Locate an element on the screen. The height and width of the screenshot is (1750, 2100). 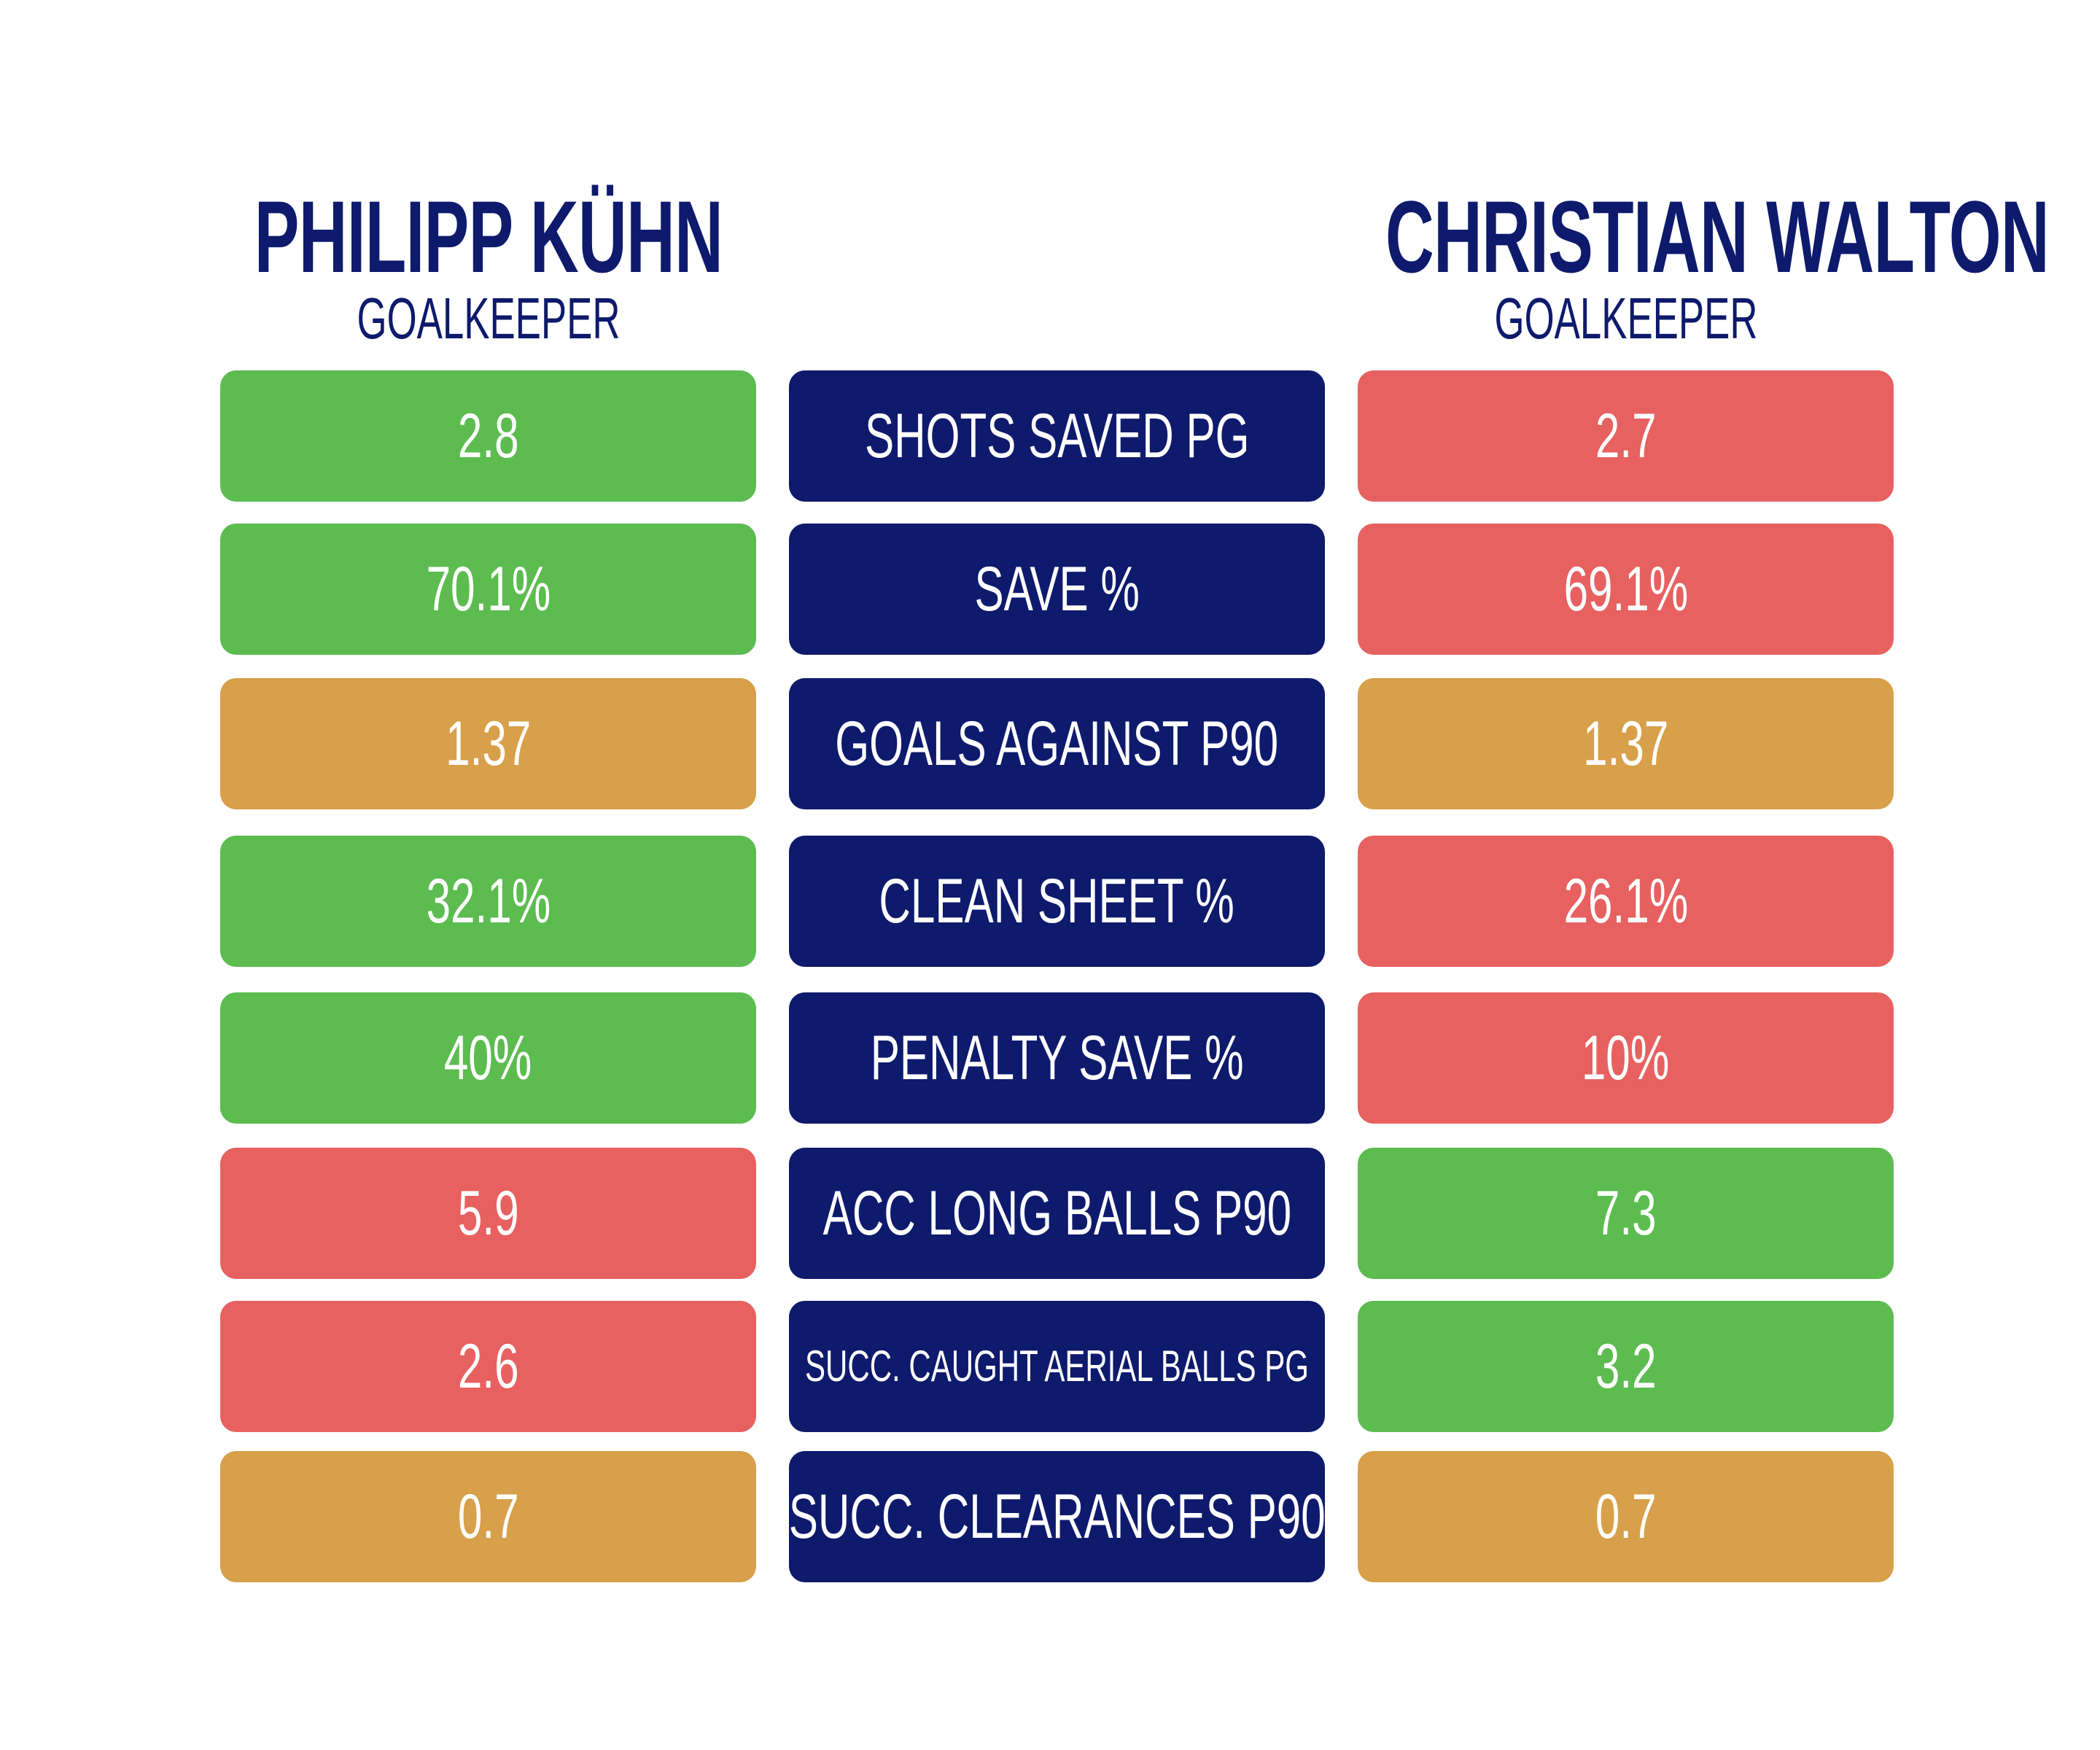
stat-label: SUCC. CAUGHT AERIAL BALLS PG is located at coordinates (1057, 1366).